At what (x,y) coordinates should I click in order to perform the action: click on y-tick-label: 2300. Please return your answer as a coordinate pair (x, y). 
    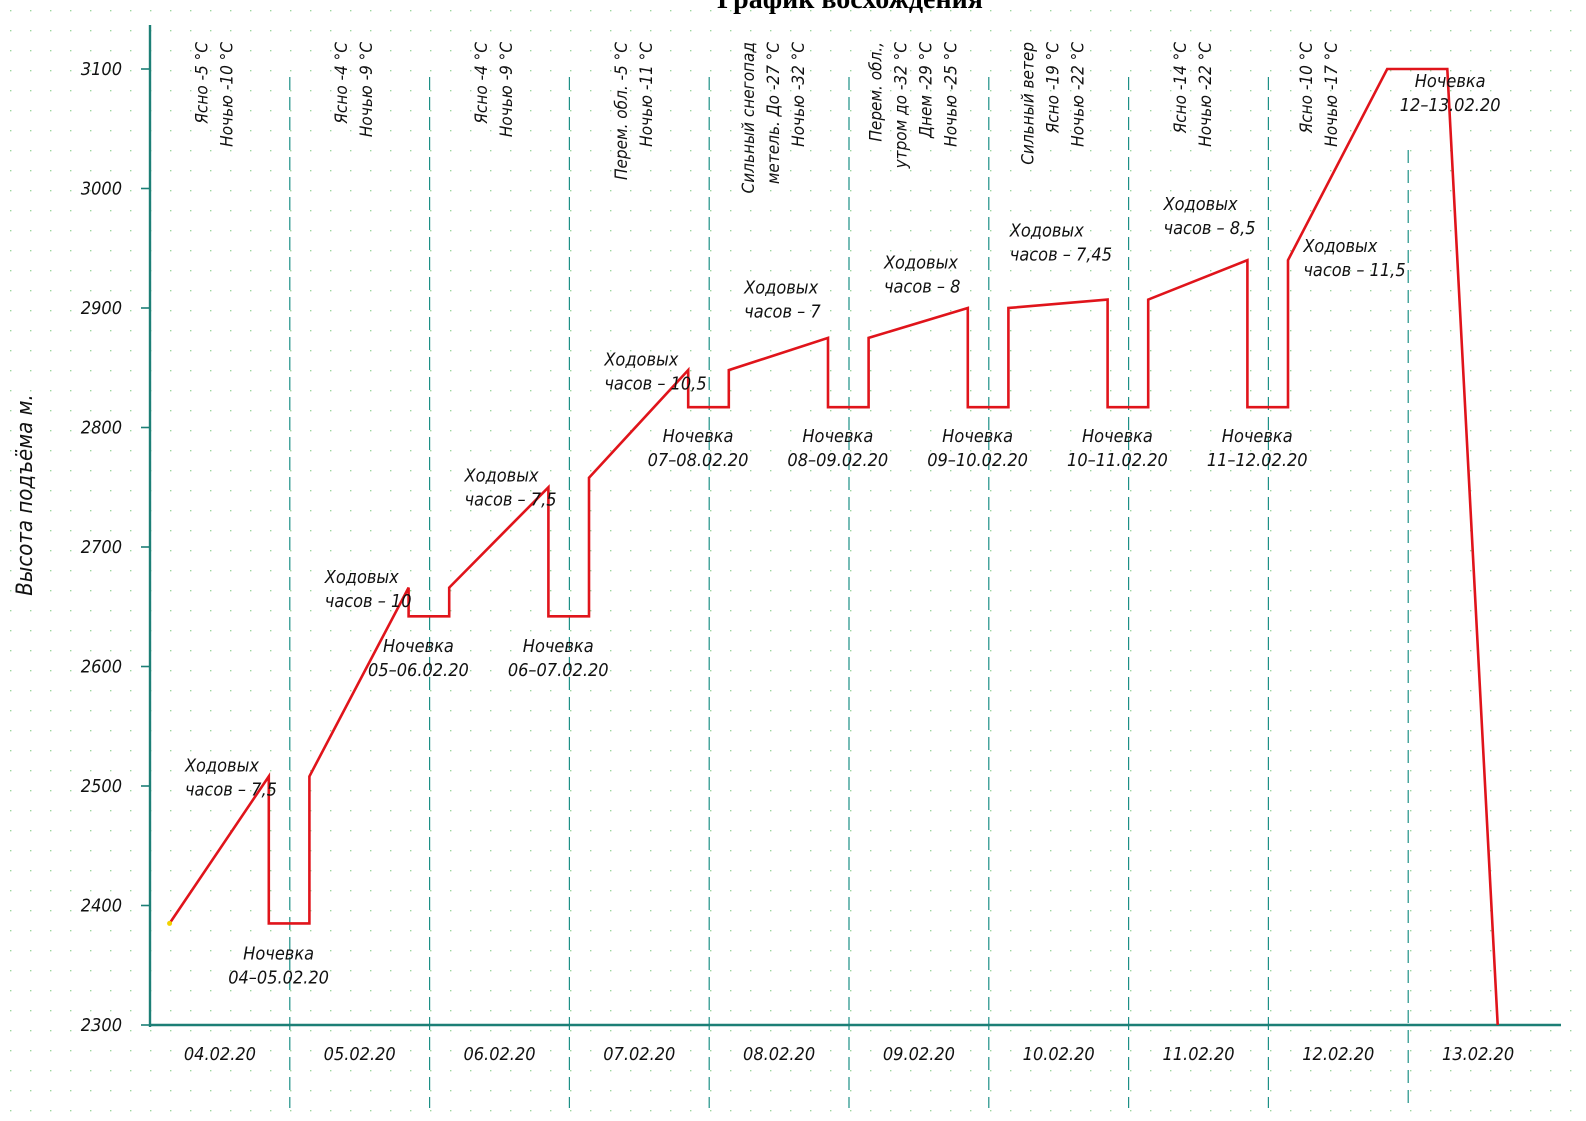
    Looking at the image, I should click on (101, 1025).